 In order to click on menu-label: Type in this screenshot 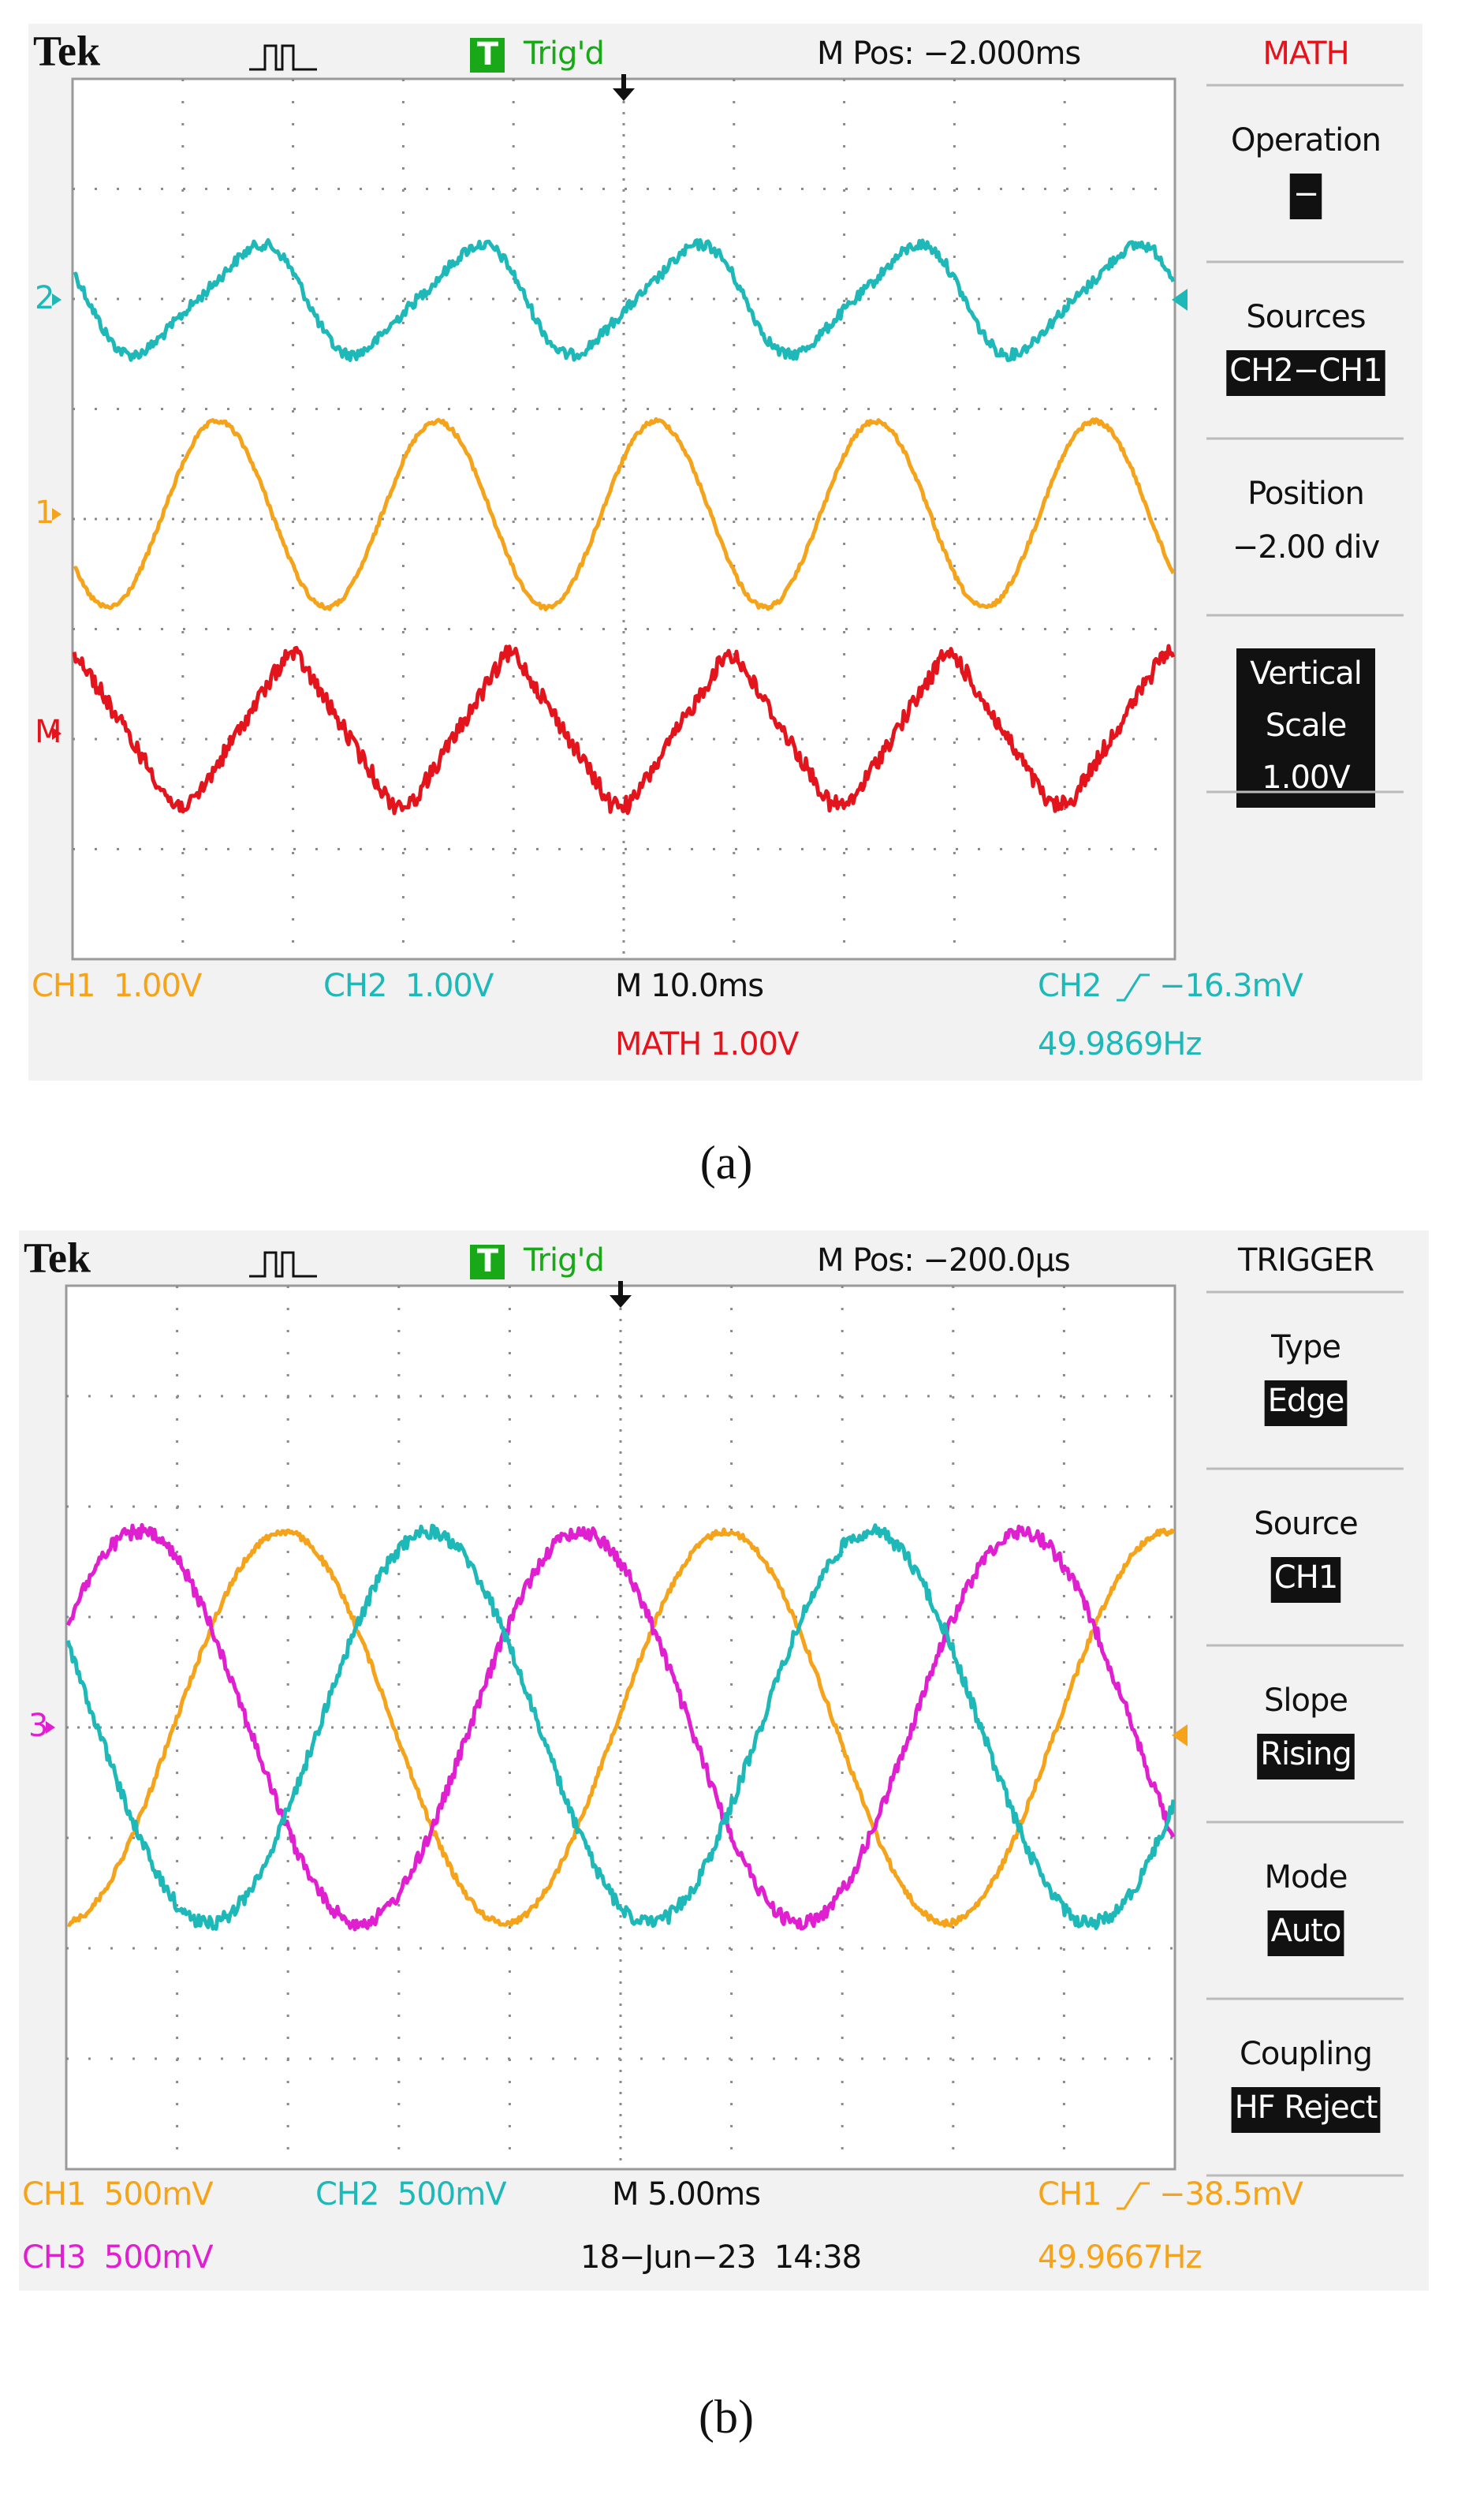, I will do `click(1305, 1347)`.